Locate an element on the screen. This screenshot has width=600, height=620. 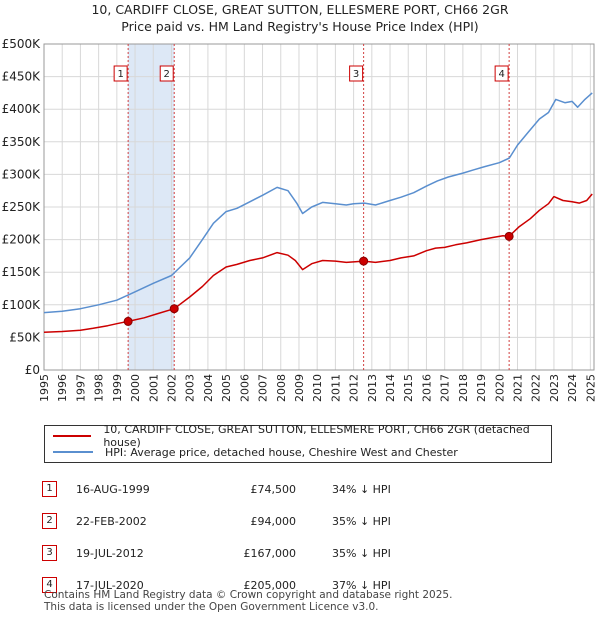
sale-label-number: 3 is located at coordinates (356, 74).